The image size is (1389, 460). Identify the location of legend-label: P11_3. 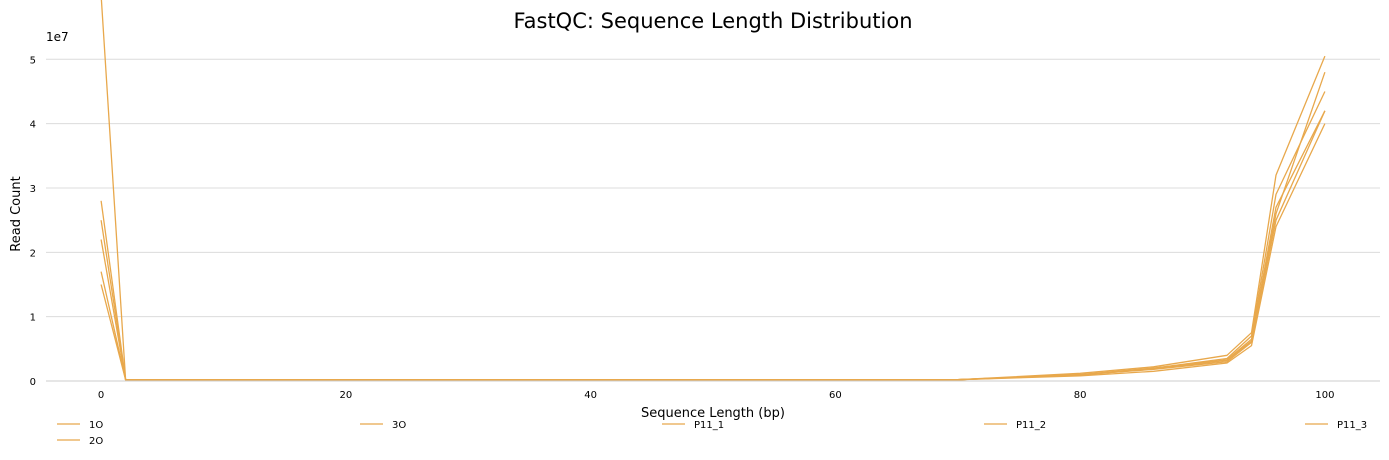
(1352, 425).